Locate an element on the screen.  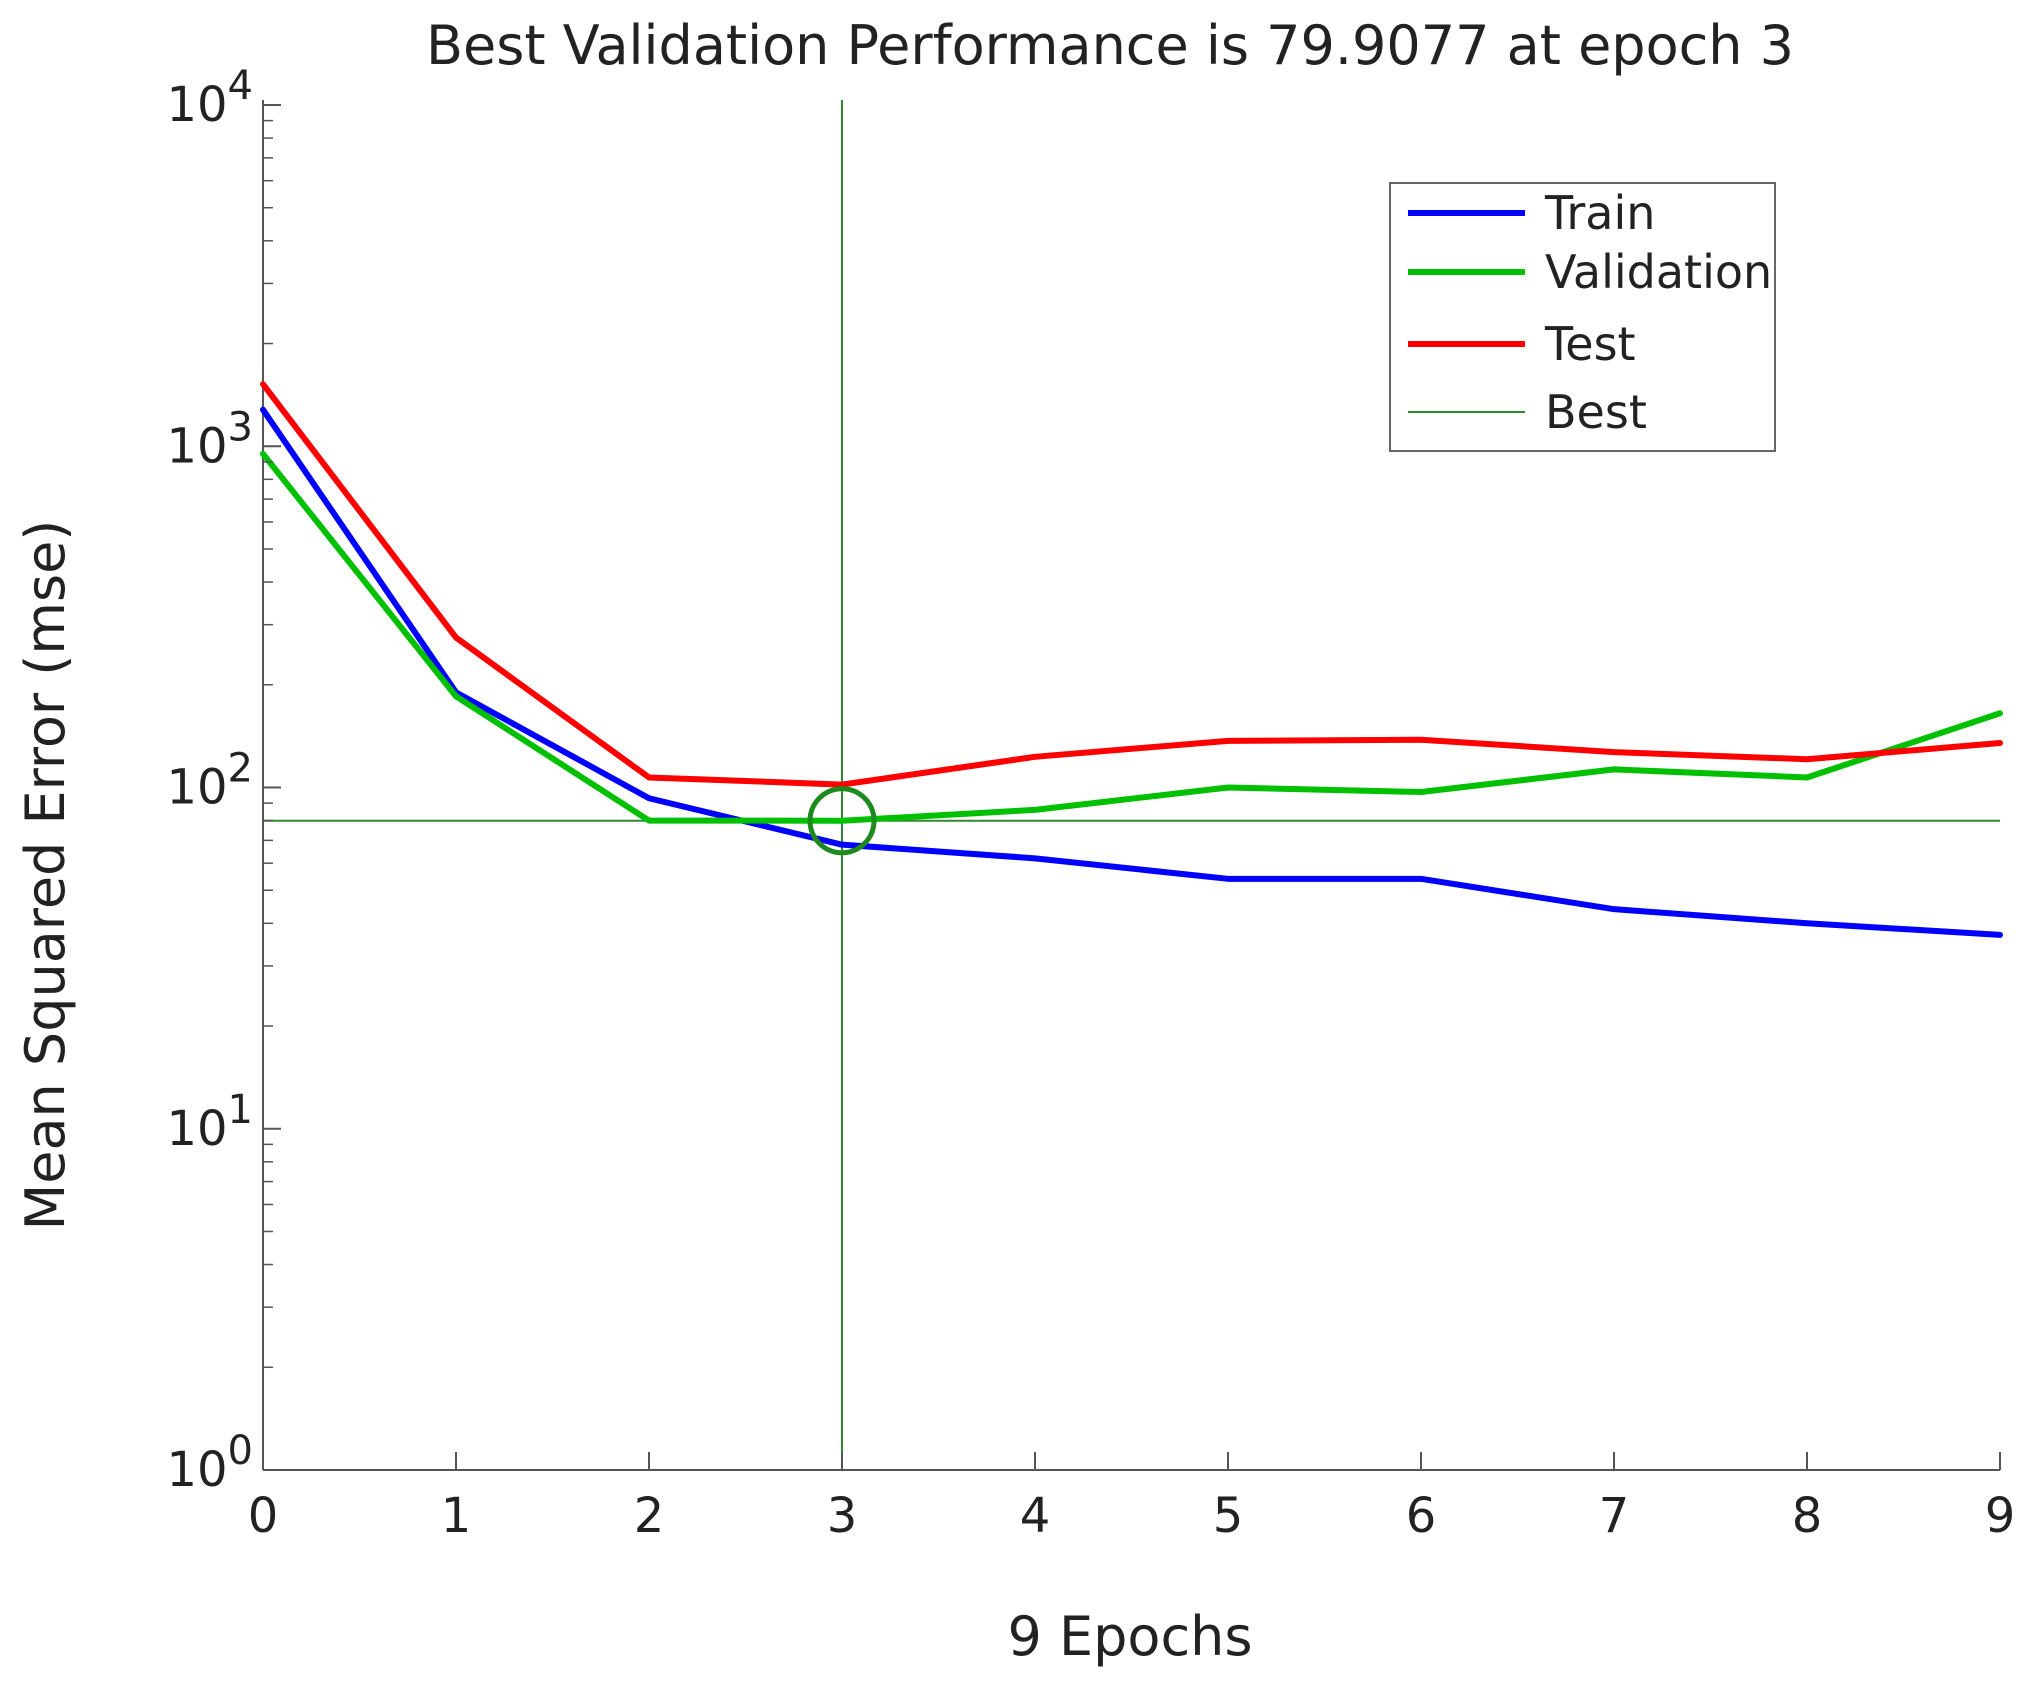
y-tick-label: 10² is located at coordinates (209, 781).